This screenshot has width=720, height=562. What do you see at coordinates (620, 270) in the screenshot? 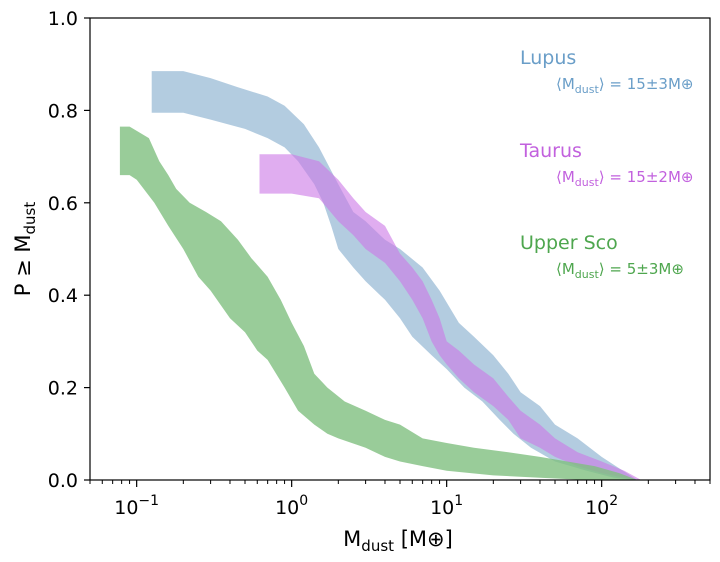
I see `series-mean-upper-sco: ⟨Mdust⟩ = 5±3M⊕` at bounding box center [620, 270].